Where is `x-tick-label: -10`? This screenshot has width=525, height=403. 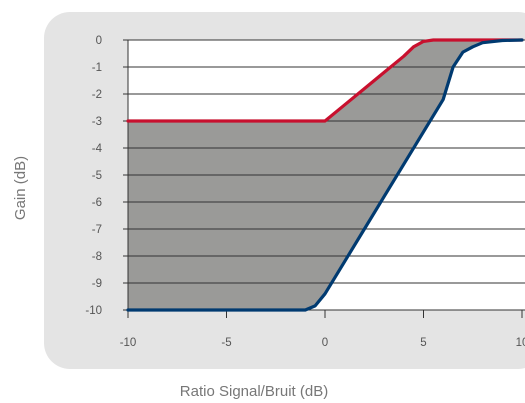 x-tick-label: -10 is located at coordinates (128, 343).